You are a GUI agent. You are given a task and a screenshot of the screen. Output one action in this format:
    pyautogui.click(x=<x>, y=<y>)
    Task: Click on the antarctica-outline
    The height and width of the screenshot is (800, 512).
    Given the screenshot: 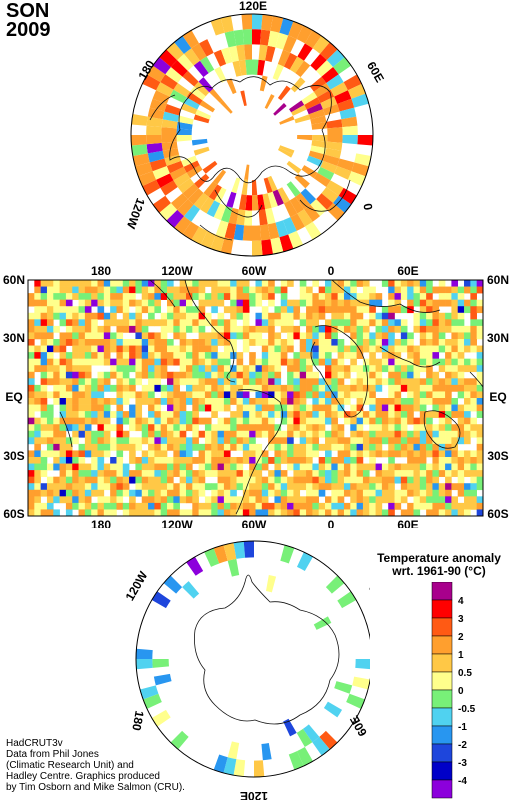 What is the action you would take?
    pyautogui.click(x=267, y=649)
    